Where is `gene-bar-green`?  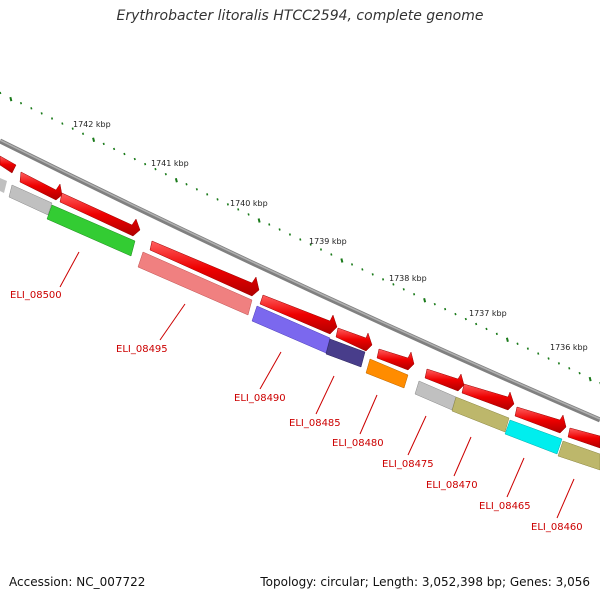
gene-bar-green is located at coordinates (91, 230).